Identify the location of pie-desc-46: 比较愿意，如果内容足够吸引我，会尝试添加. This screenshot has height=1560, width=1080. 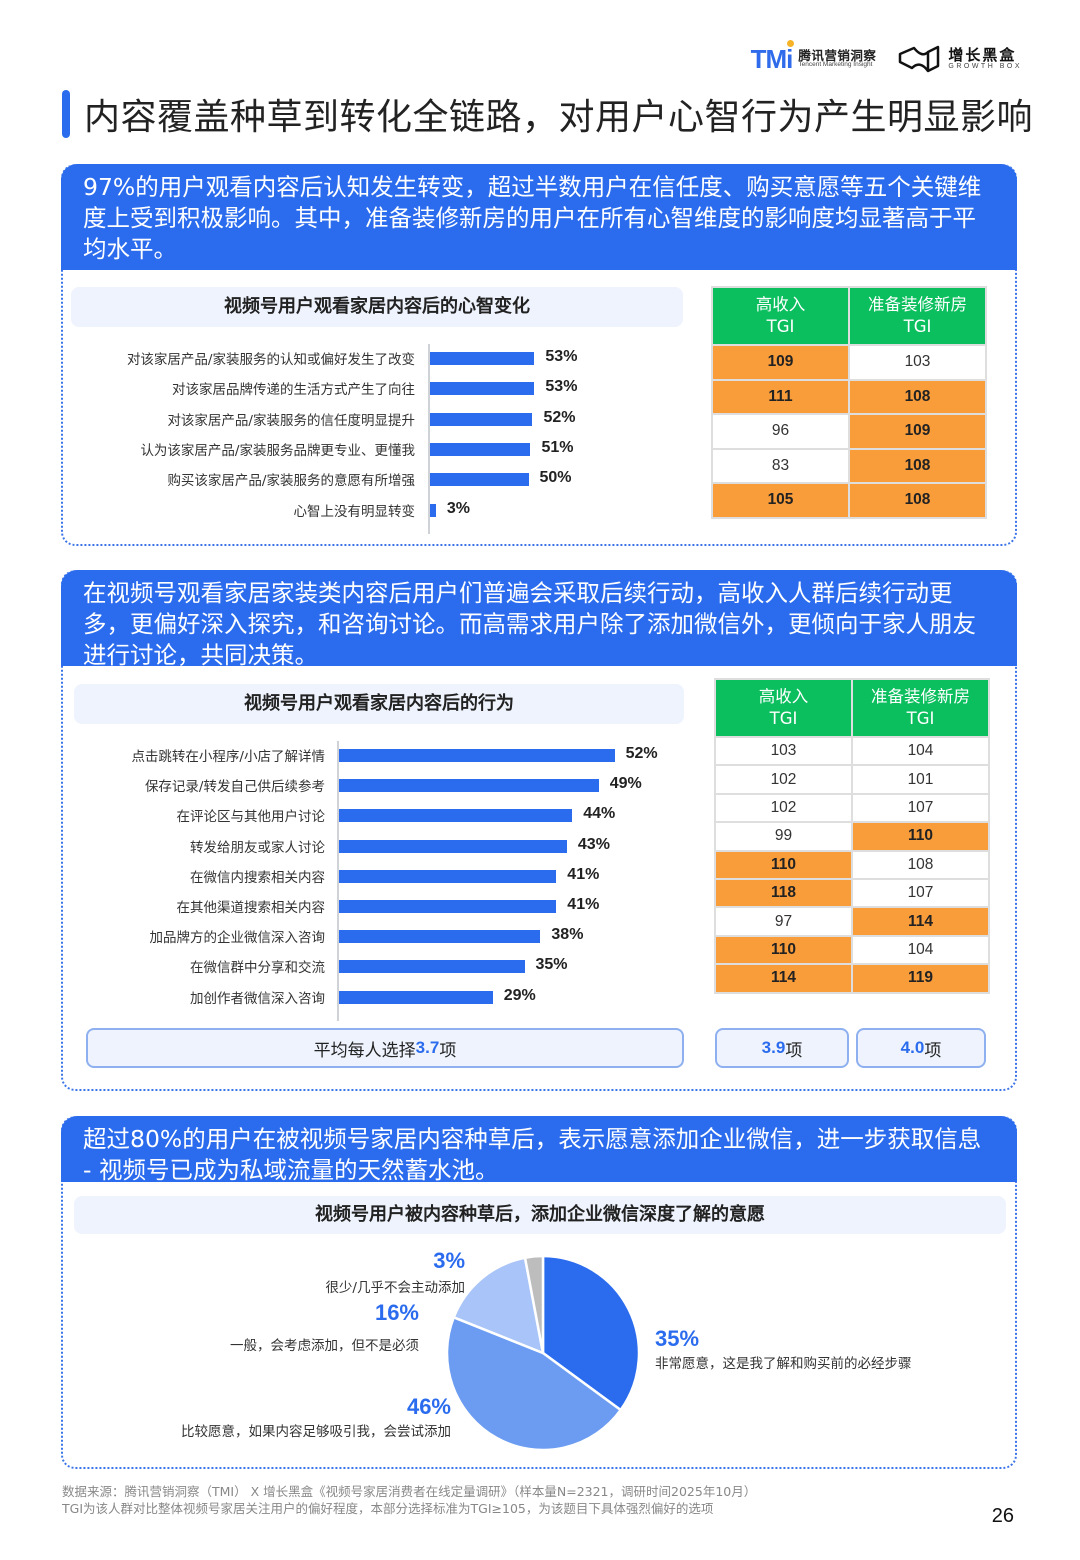
(316, 1432).